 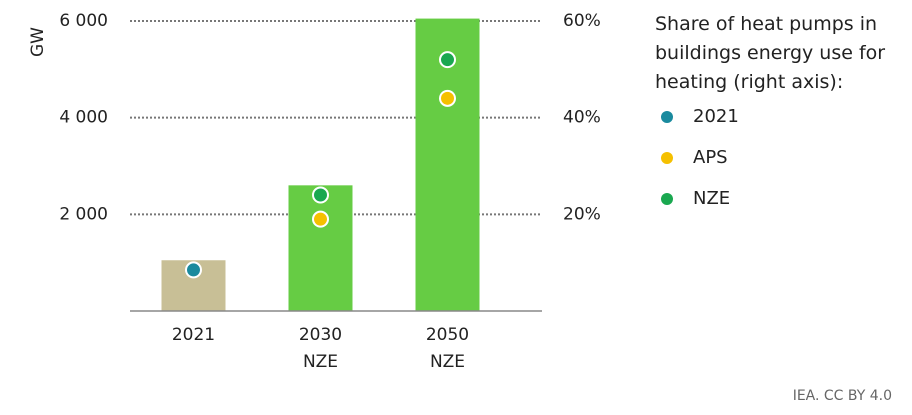 I want to click on x-tick-label: 2030, so click(x=320, y=335).